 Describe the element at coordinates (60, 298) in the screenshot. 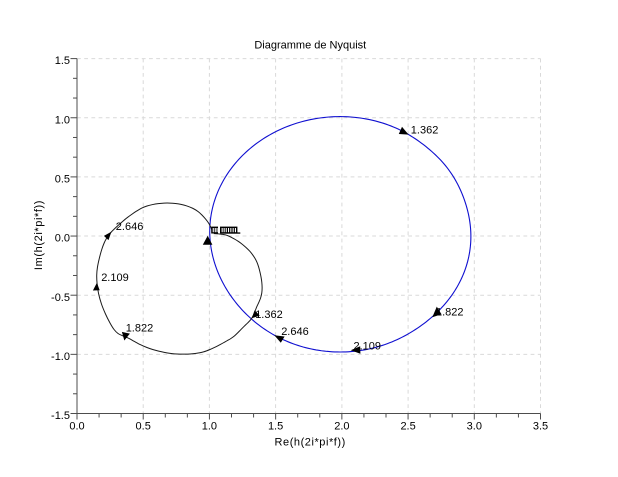

I see `svg-text: -0.5` at that location.